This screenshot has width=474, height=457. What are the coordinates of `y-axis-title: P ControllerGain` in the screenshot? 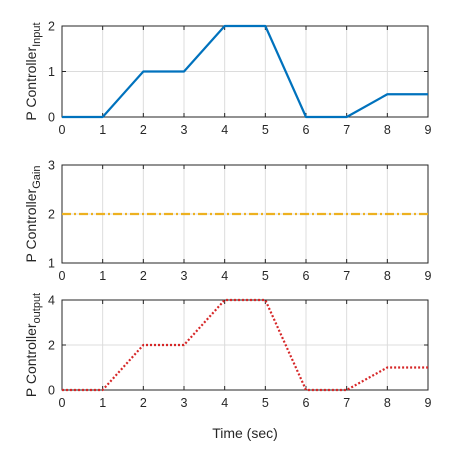 It's located at (33, 214).